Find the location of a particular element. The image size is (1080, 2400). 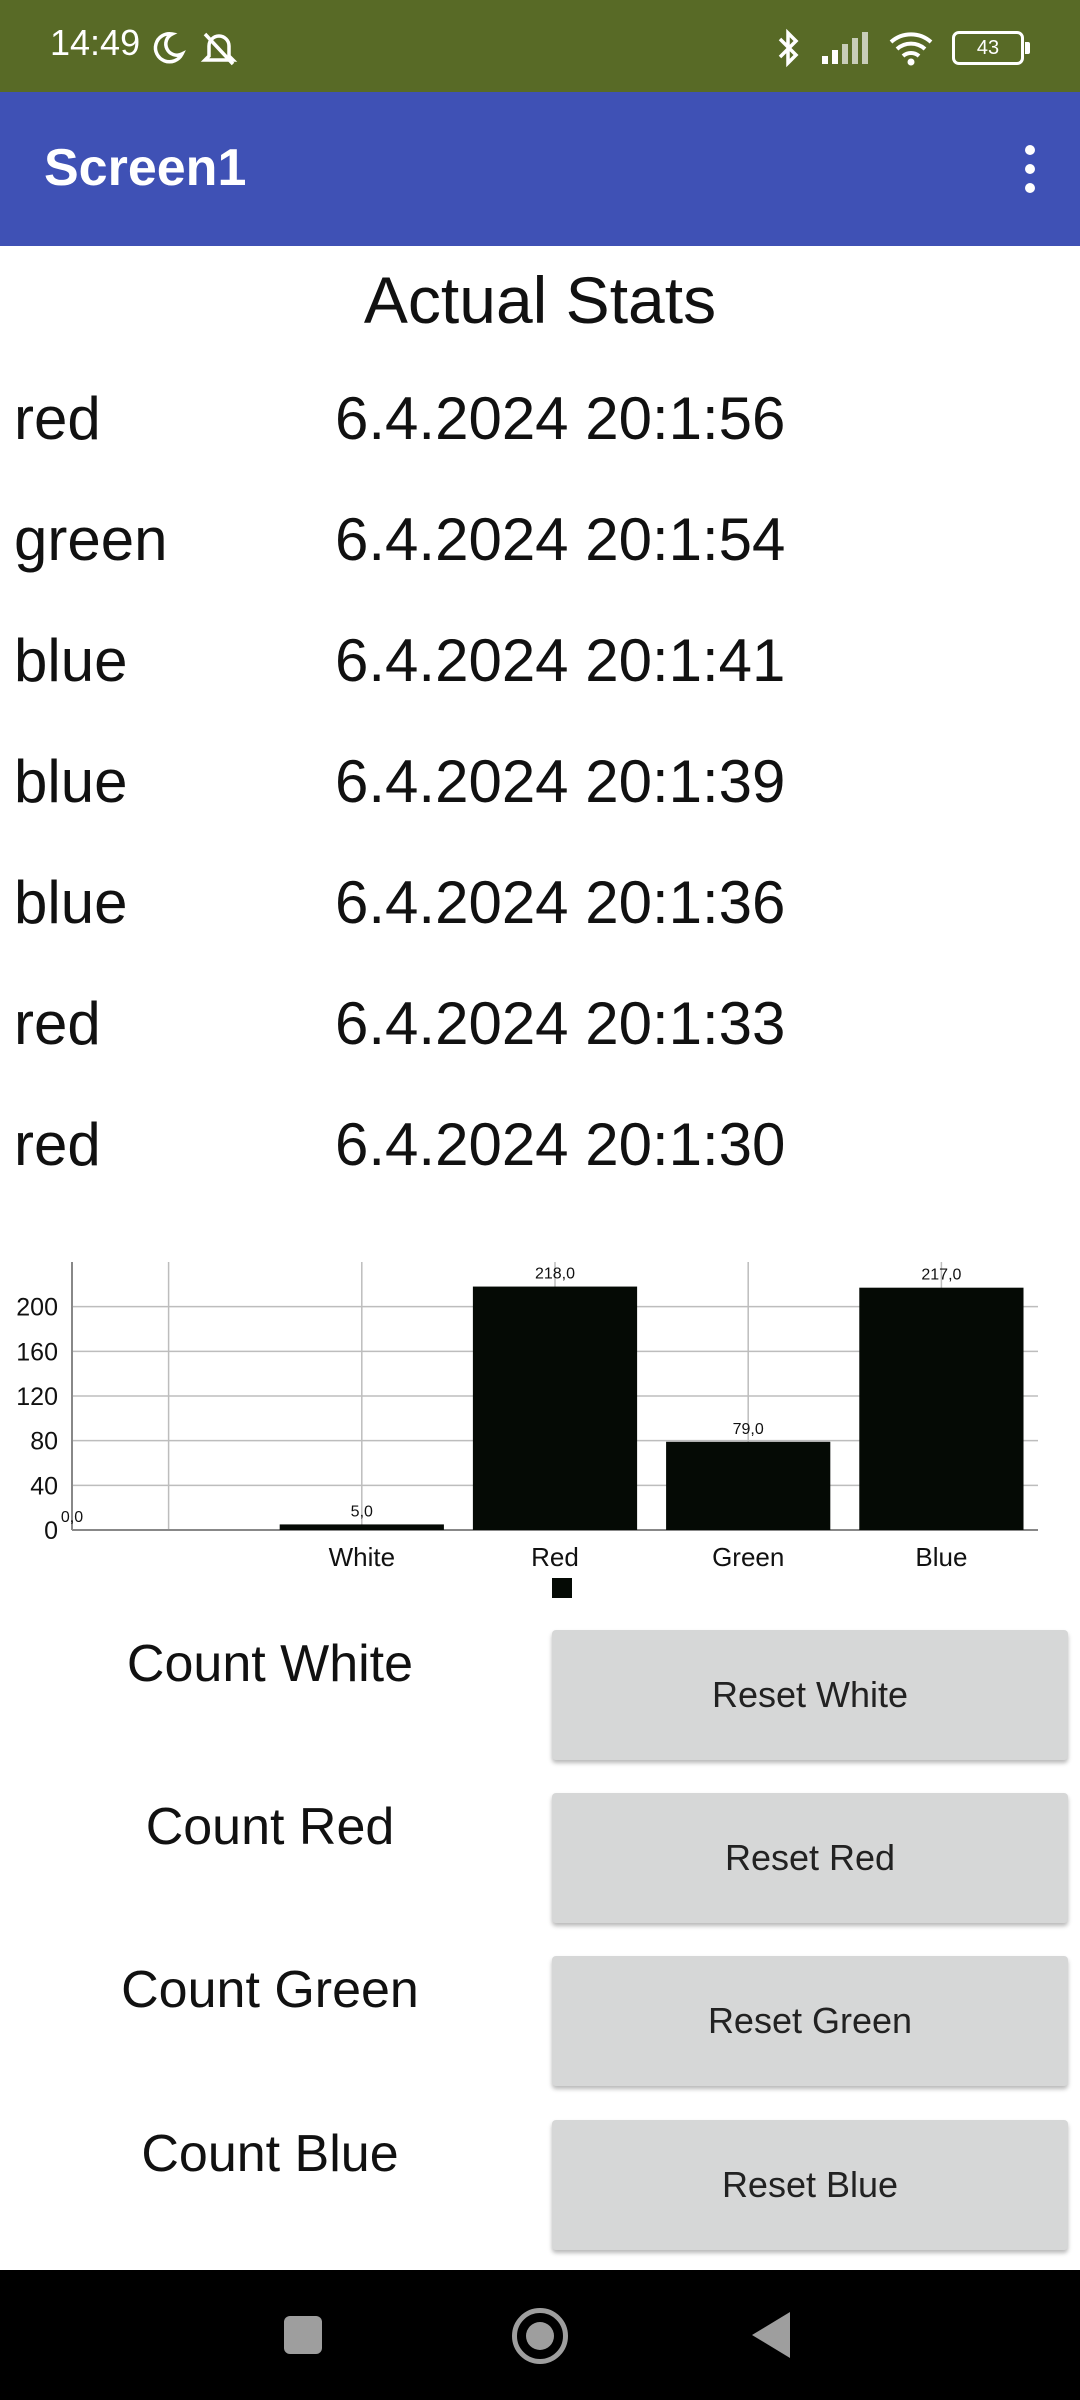

home-icon is located at coordinates (540, 2336).